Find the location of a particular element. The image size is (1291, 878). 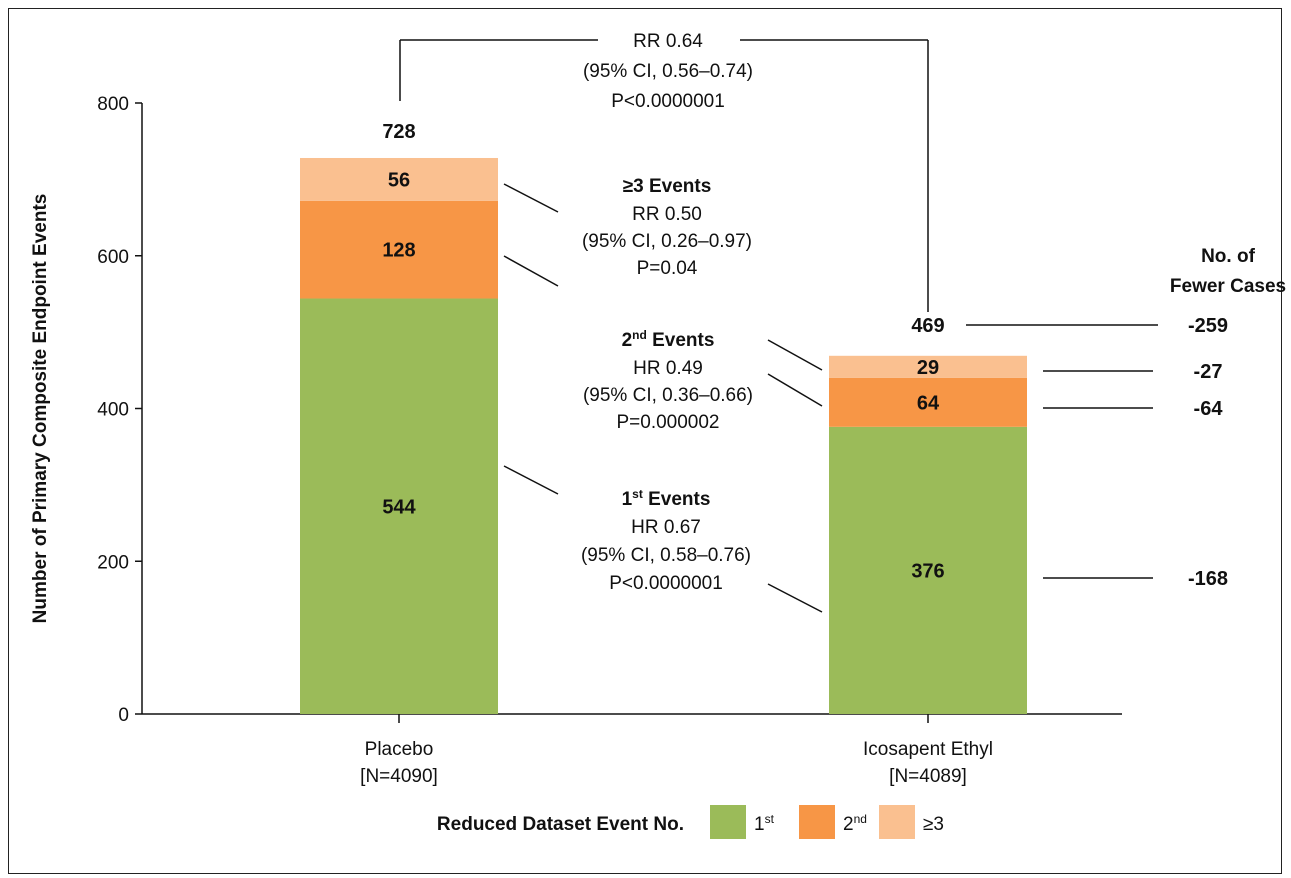

overall-stat: (95% CI, 0.56–0.74) is located at coordinates (668, 71).